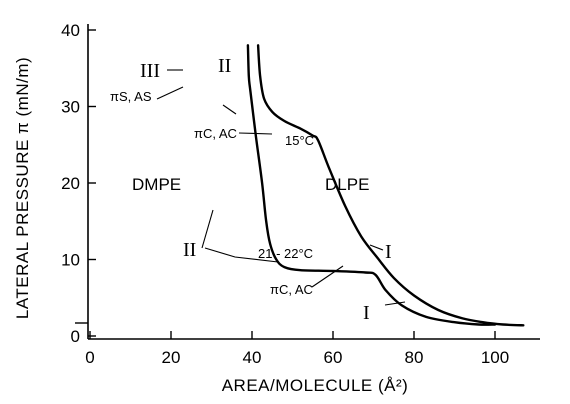  Describe the element at coordinates (131, 96) in the screenshot. I see `pis-as-label: πS, AS` at that location.